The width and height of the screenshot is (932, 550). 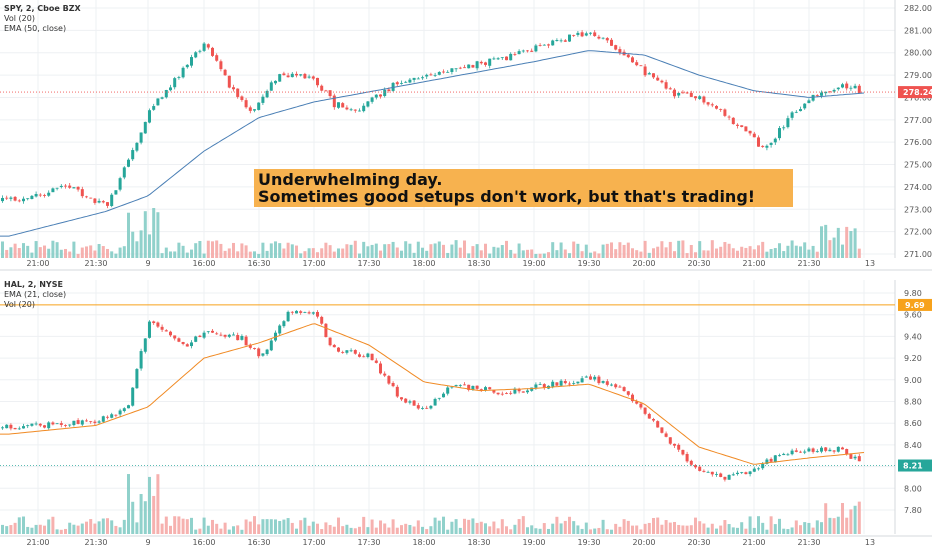 I want to click on time-axis-label: 21:00, so click(x=37, y=542).